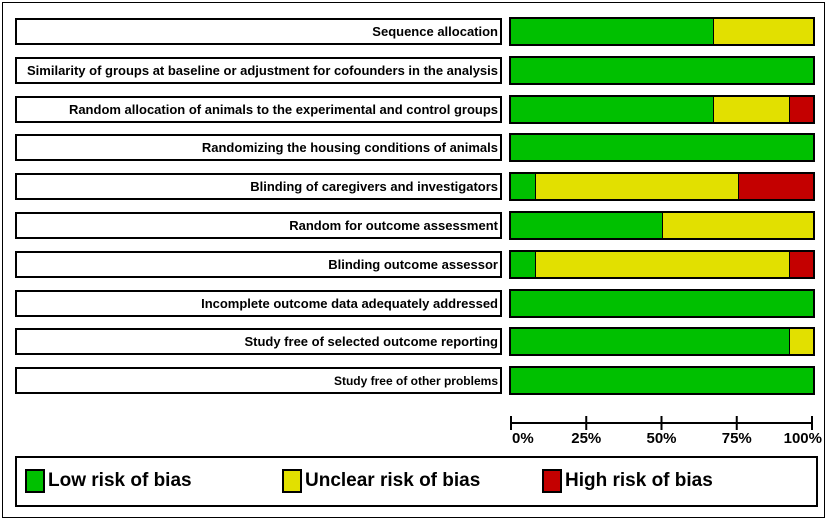 Image resolution: width=829 pixels, height=522 pixels. What do you see at coordinates (258, 225) in the screenshot?
I see `category-label: Random for outcome assessment` at bounding box center [258, 225].